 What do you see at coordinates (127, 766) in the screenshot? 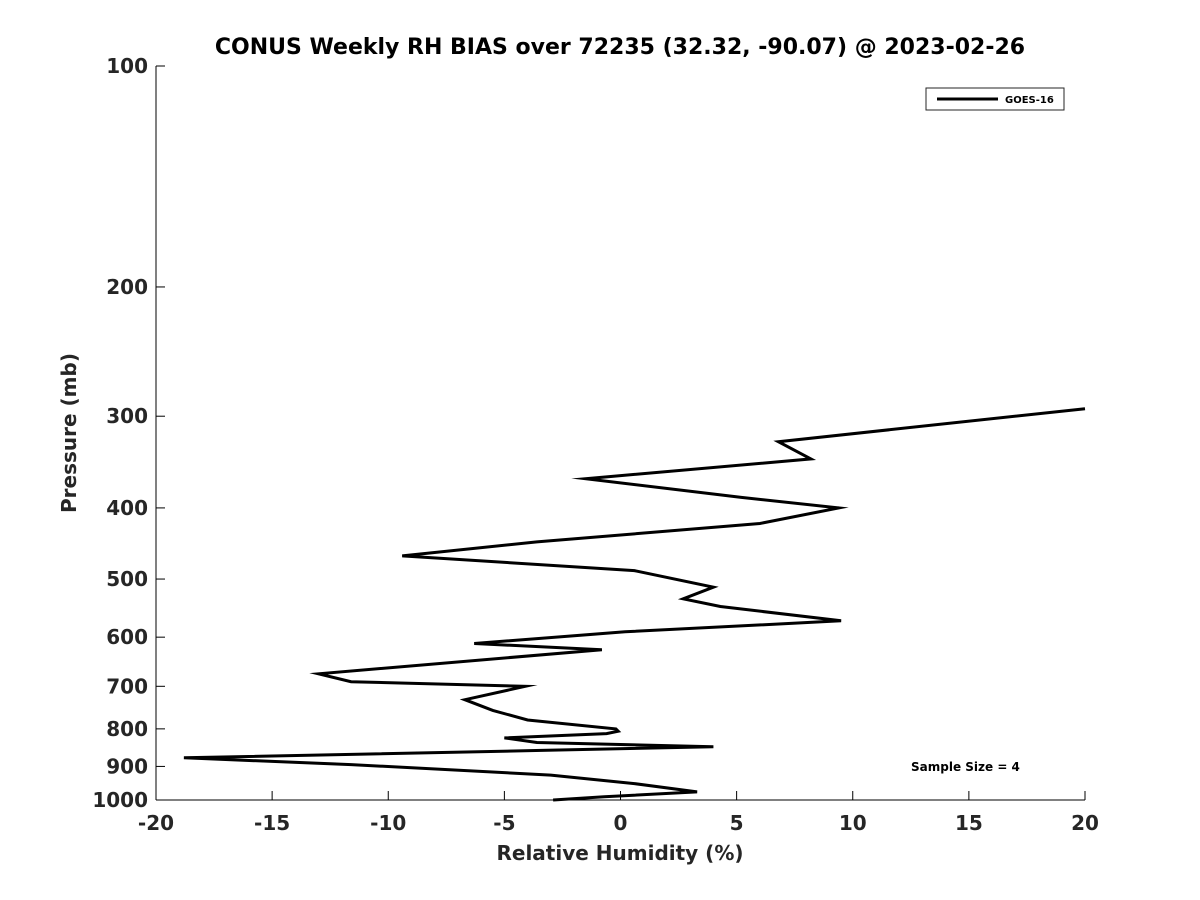
I see `y-tick-label: 900` at bounding box center [127, 766].